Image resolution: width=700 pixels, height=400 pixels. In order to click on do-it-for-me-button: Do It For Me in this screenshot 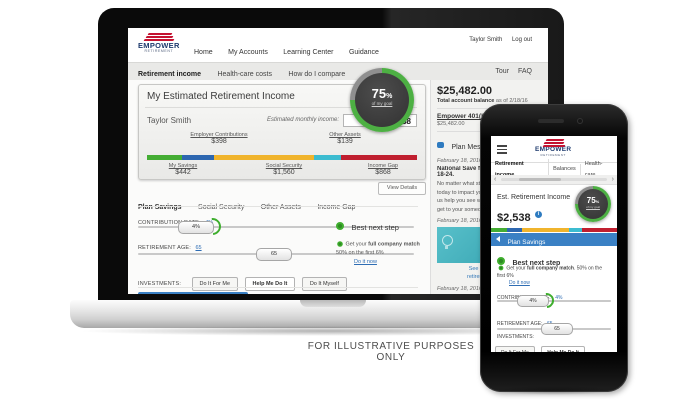, I will do `click(215, 284)`.